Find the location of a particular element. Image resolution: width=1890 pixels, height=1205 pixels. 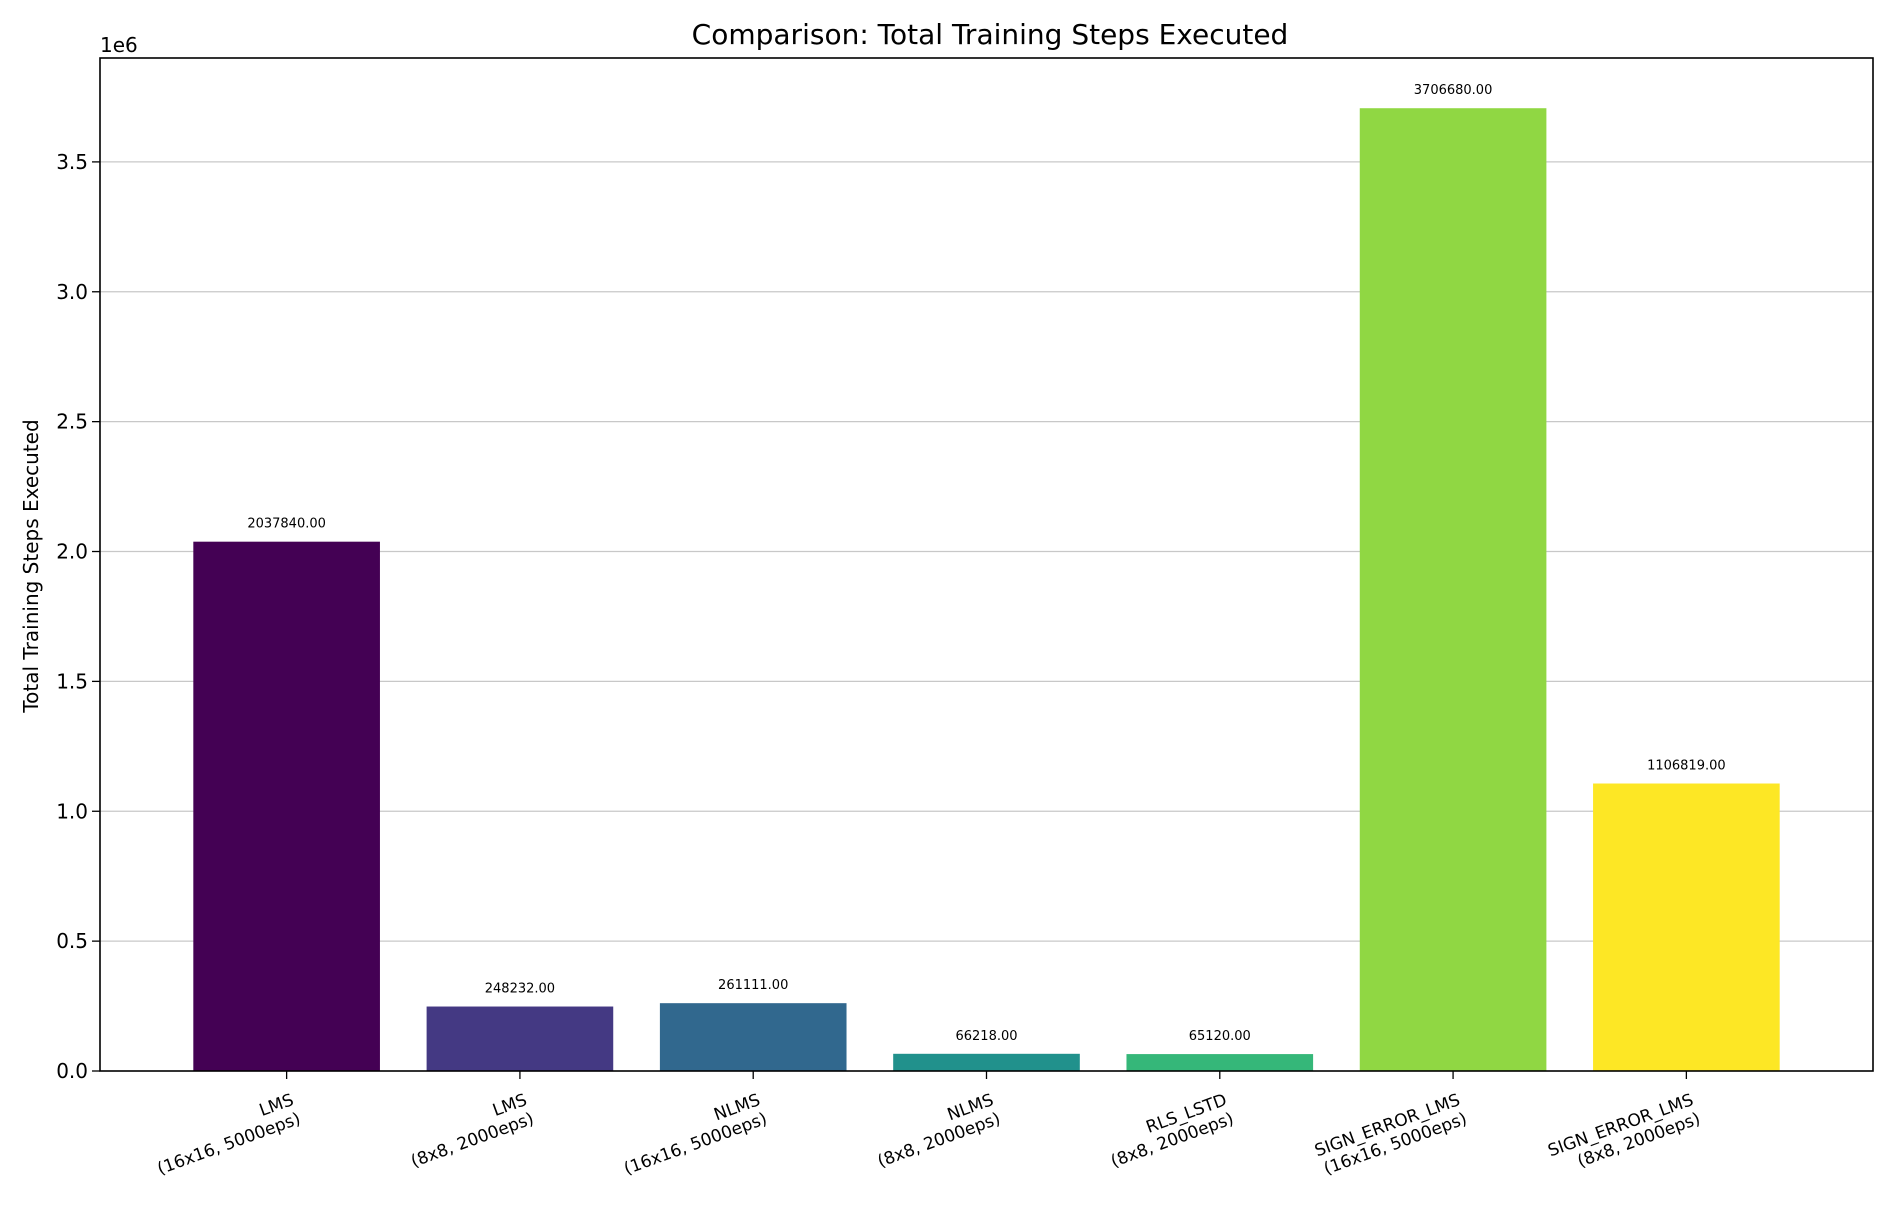

x-tick-label: LMS(8x8, 2000eps) is located at coordinates (472, 1131).